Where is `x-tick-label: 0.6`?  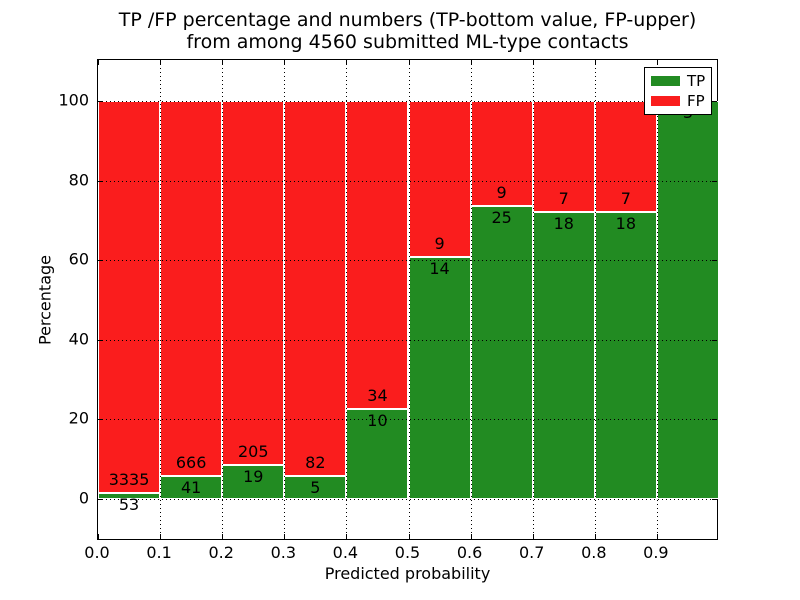
x-tick-label: 0.6 is located at coordinates (469, 552).